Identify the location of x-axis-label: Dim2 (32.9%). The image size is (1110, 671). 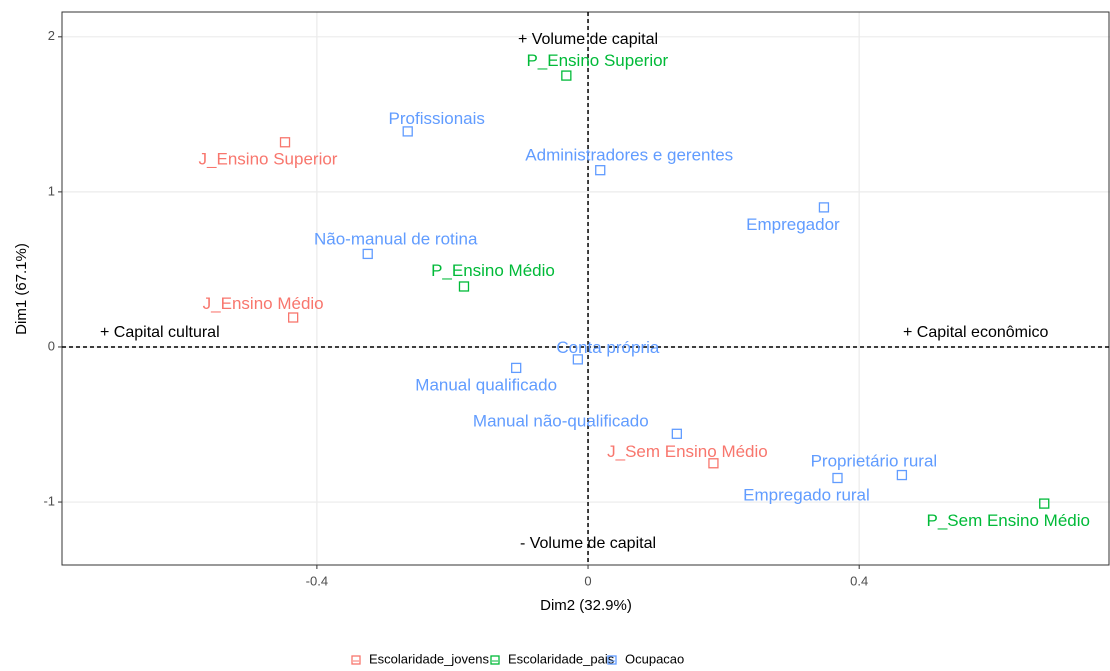
(586, 605).